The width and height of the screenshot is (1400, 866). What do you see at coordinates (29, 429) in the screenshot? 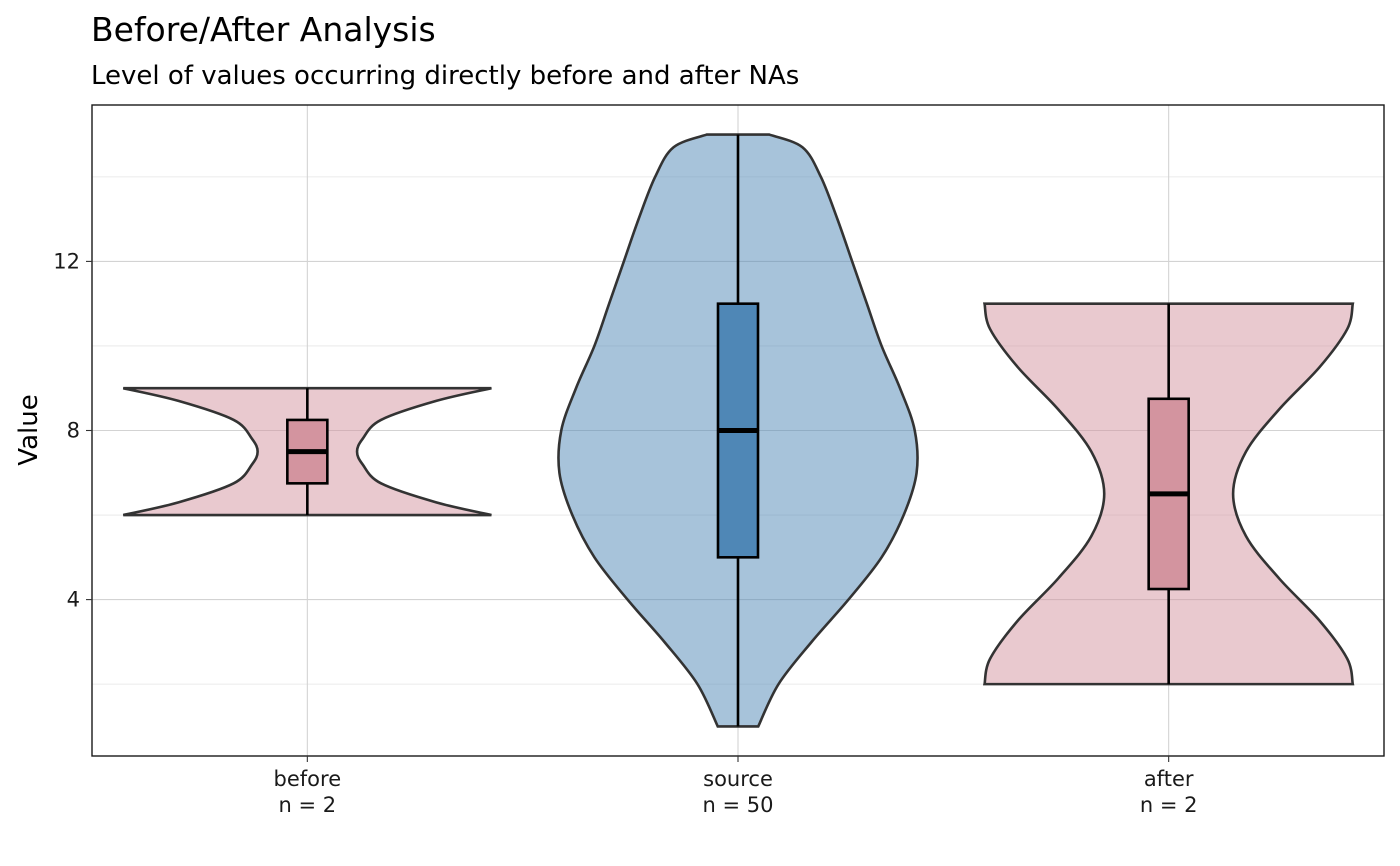
I see `y-axis-title: Value` at bounding box center [29, 429].